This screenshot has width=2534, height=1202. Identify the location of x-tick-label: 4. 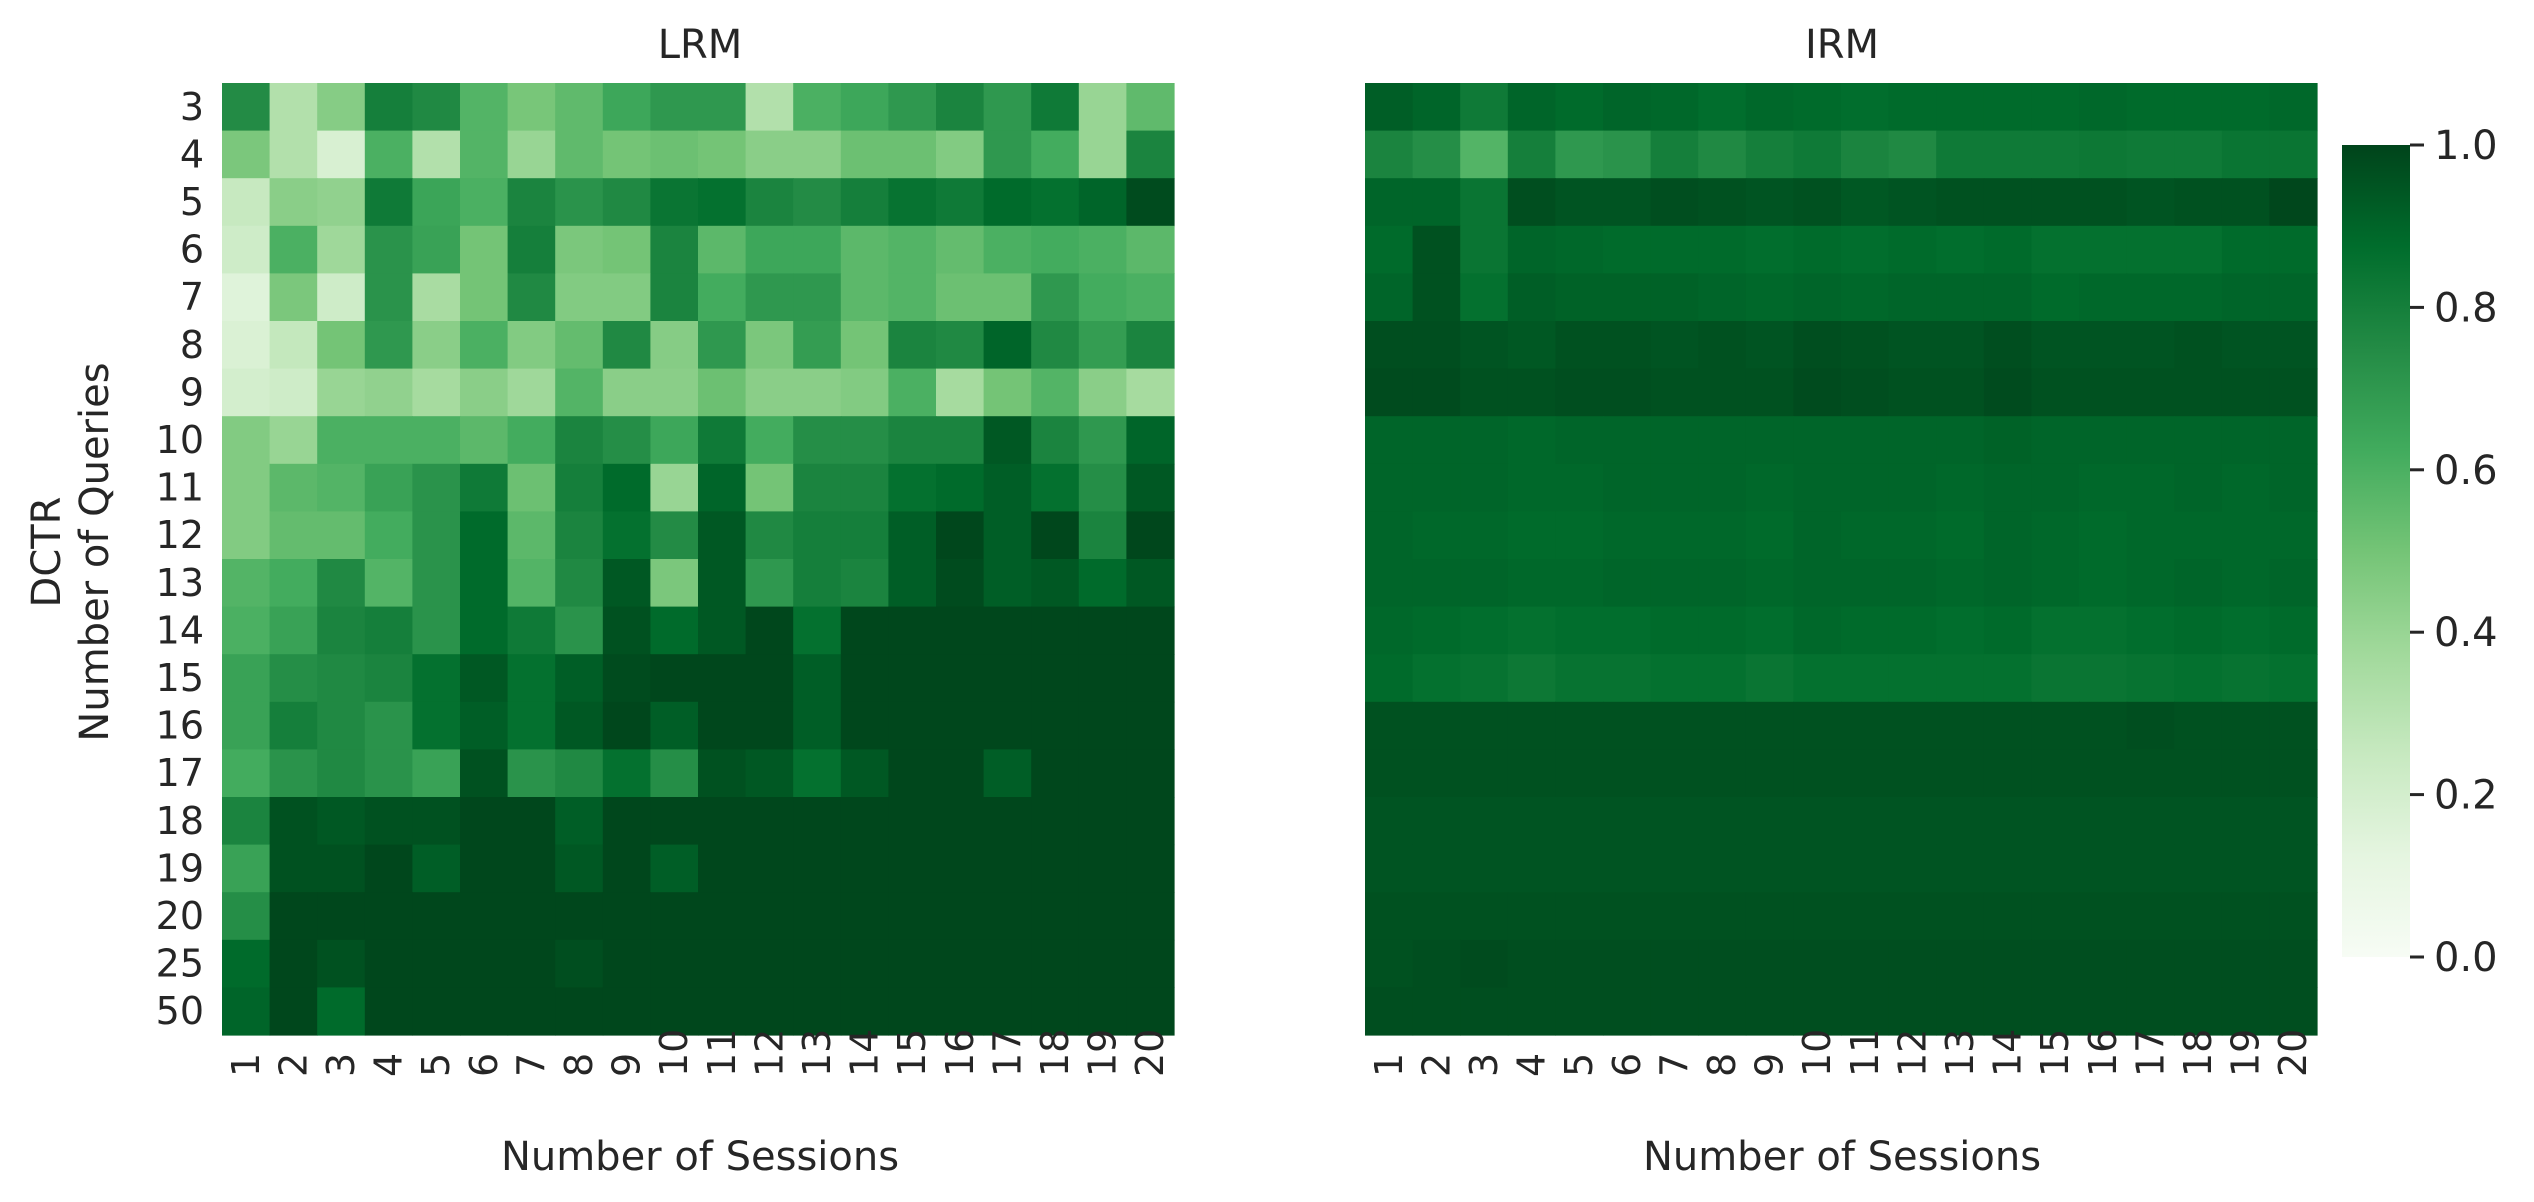
(389, 1065).